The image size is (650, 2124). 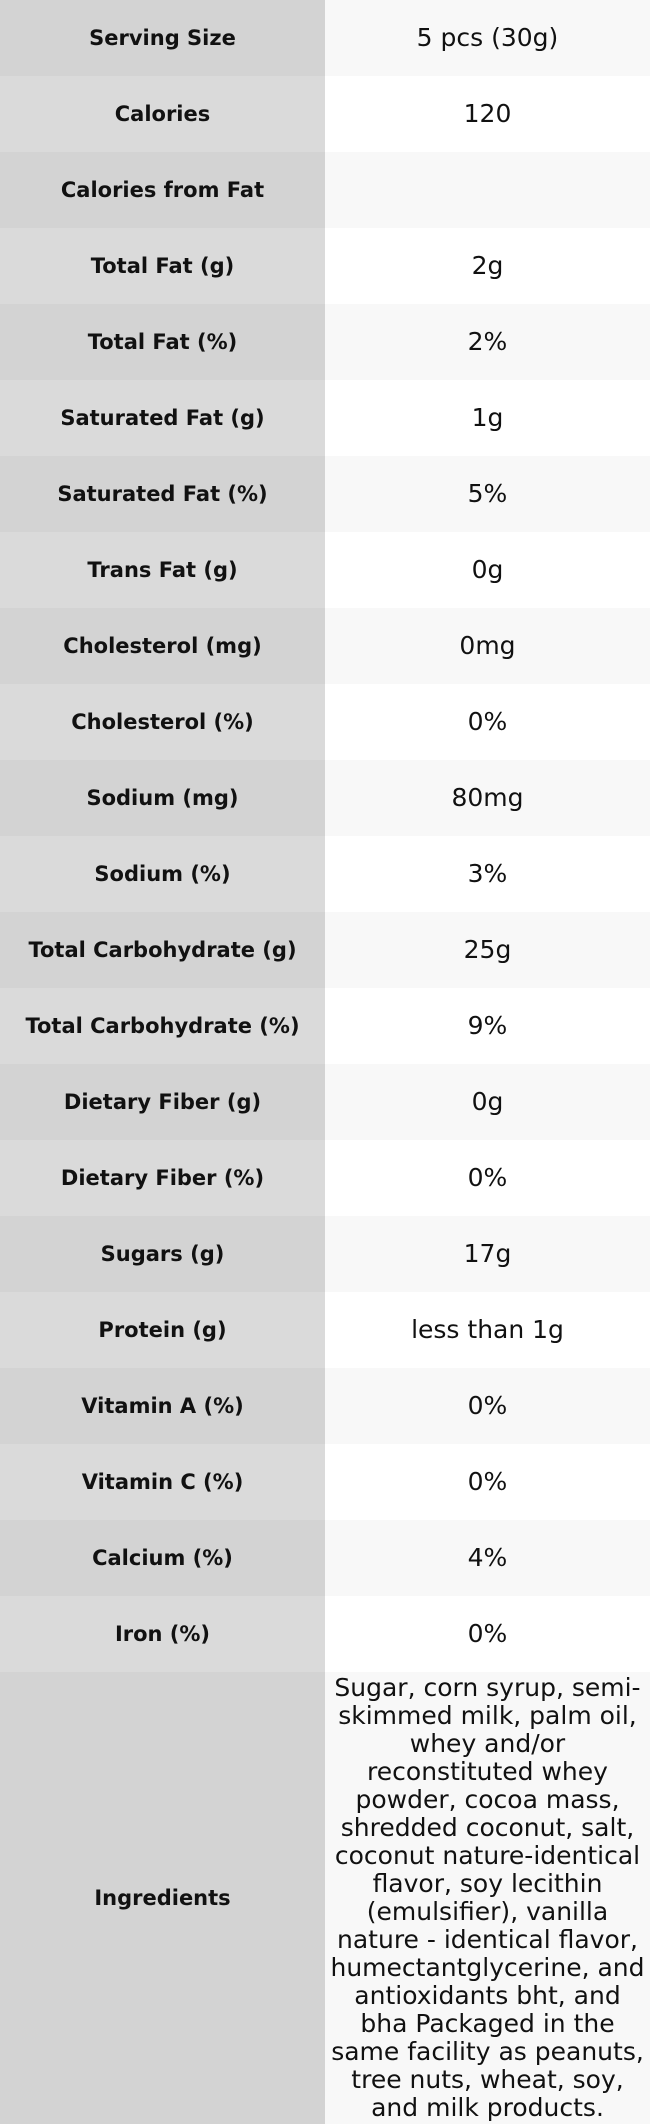 I want to click on table-row: Vitamin A (%) 0%, so click(x=325, y=1406).